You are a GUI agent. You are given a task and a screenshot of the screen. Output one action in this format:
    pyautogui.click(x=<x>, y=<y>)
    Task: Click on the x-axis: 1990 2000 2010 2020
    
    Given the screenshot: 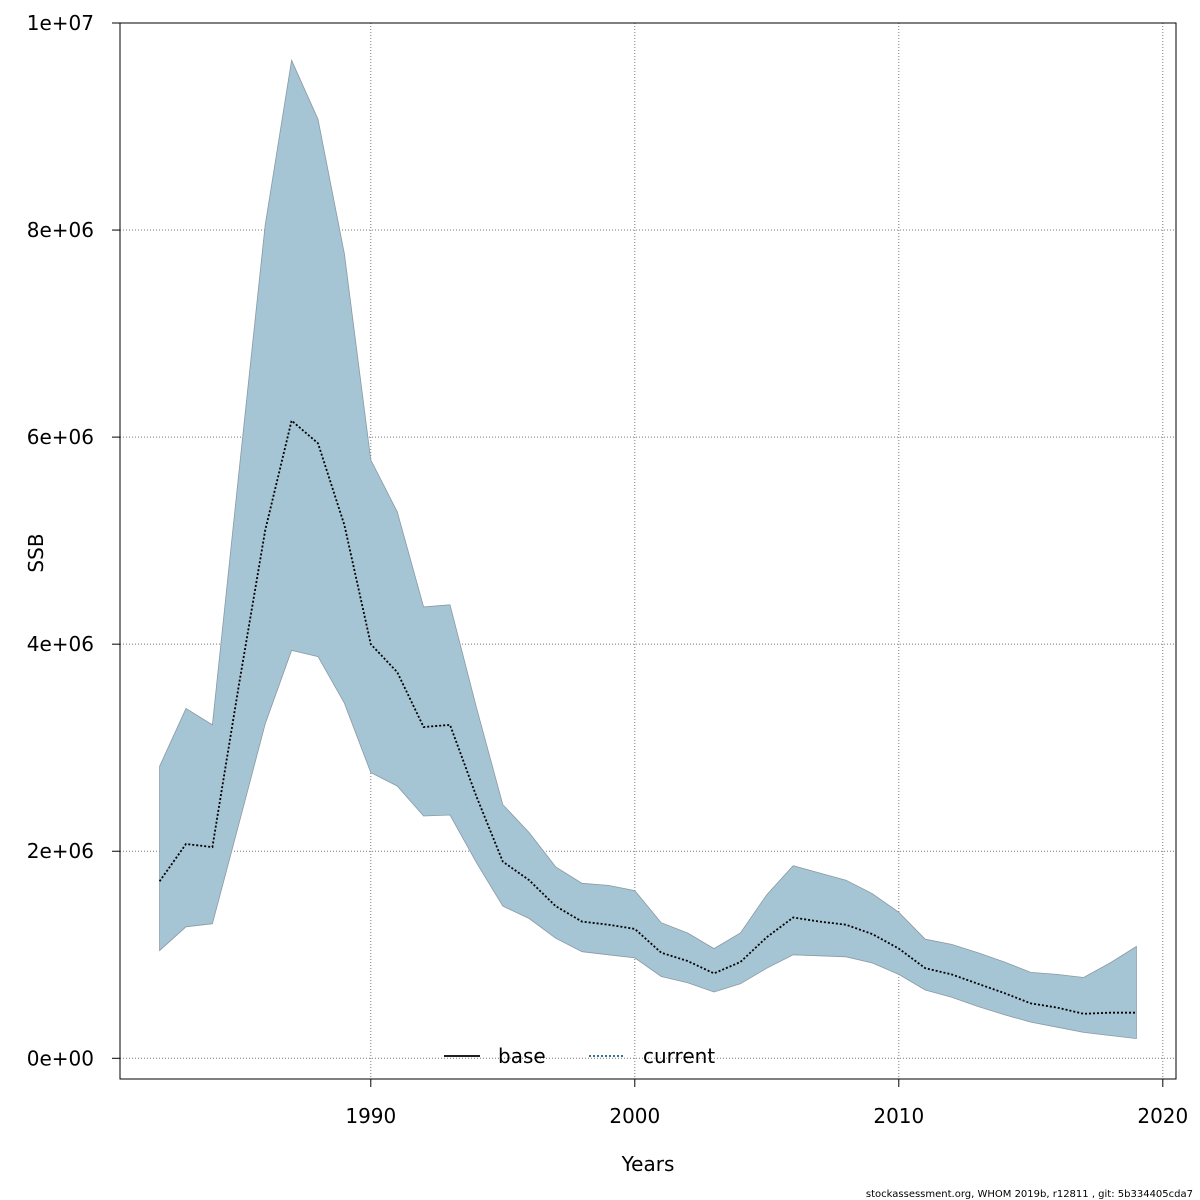 What is the action you would take?
    pyautogui.click(x=766, y=1103)
    